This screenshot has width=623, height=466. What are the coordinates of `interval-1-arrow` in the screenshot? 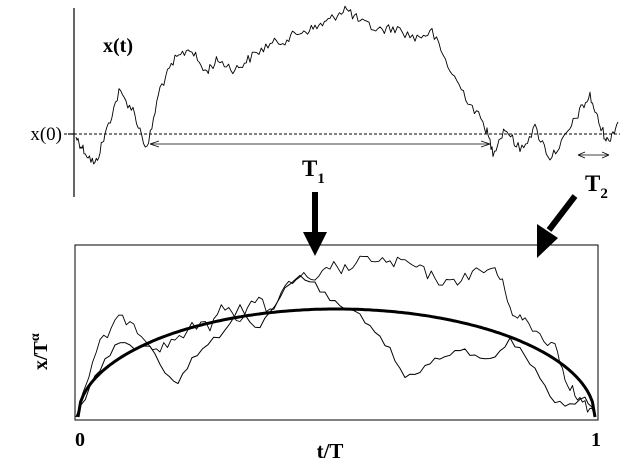 It's located at (320, 144).